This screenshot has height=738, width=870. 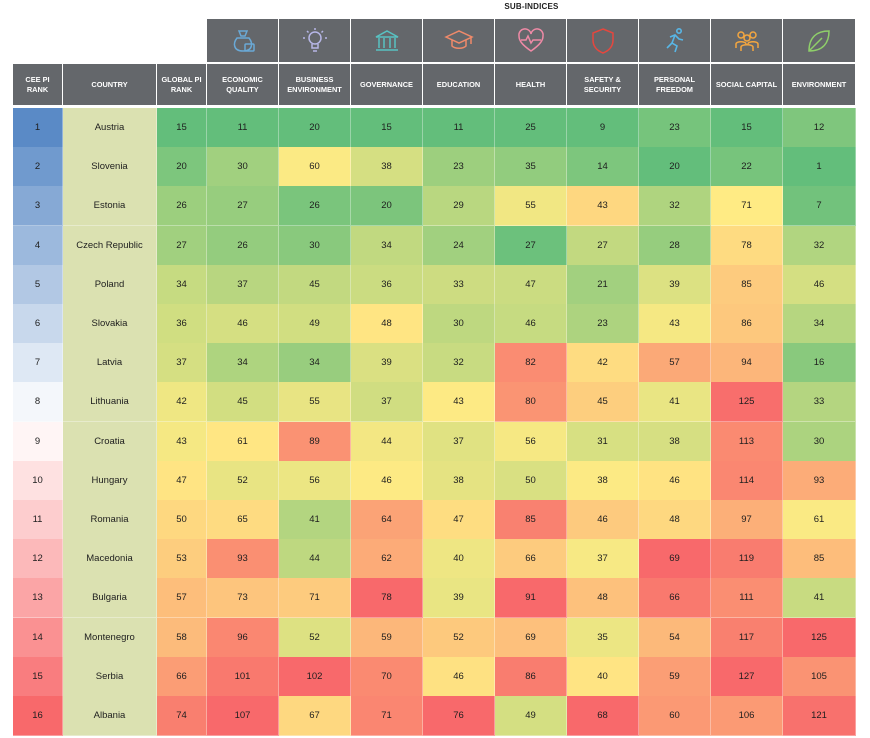 What do you see at coordinates (38, 128) in the screenshot?
I see `cee-rank-cell: 1` at bounding box center [38, 128].